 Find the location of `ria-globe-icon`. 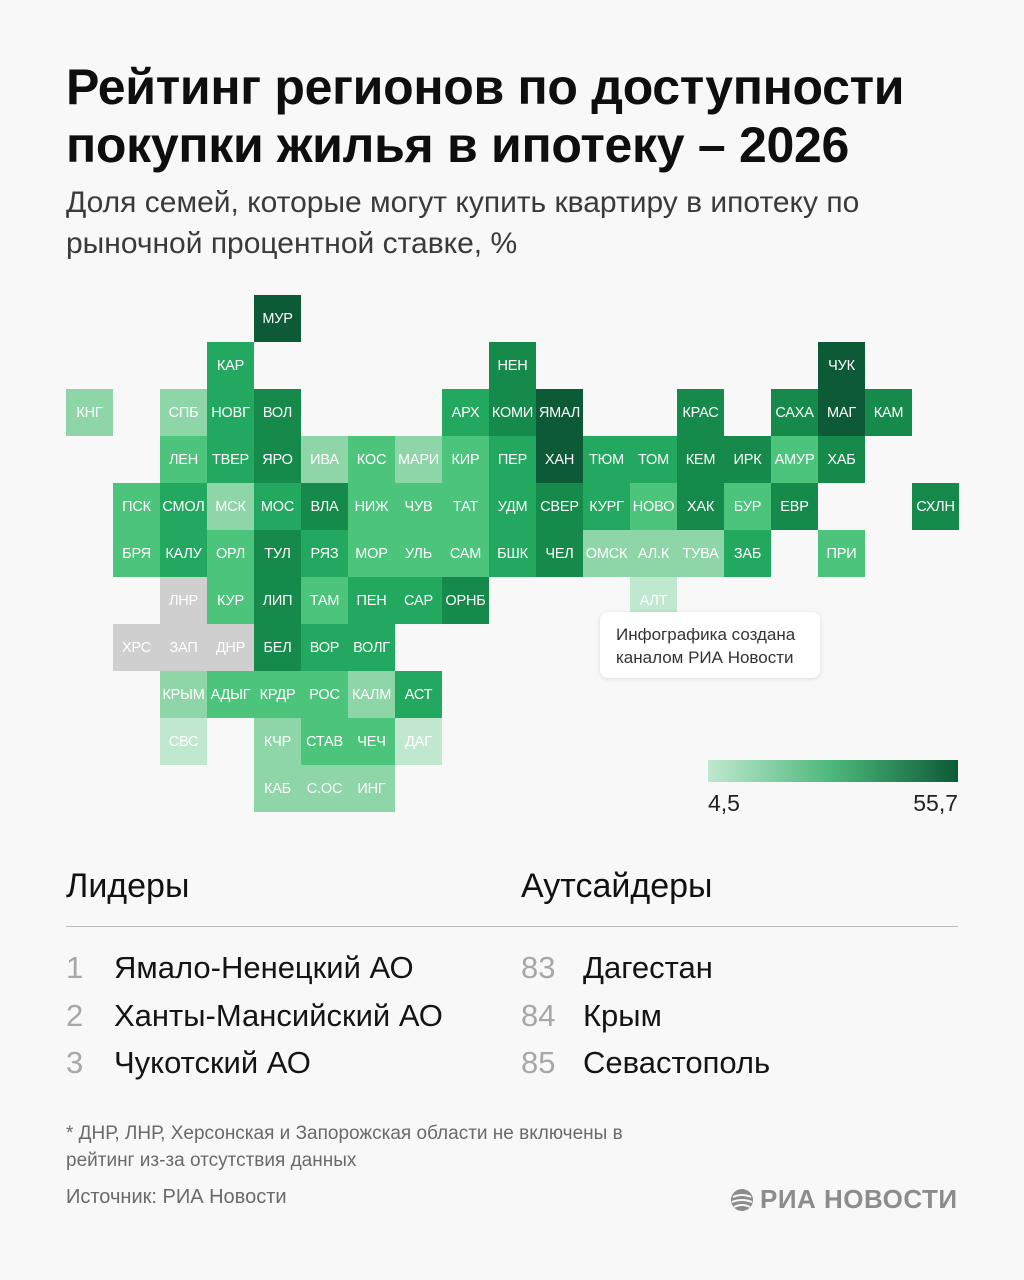

ria-globe-icon is located at coordinates (742, 1199).